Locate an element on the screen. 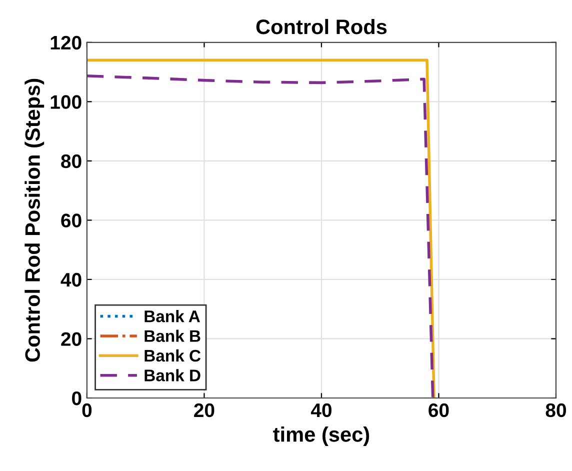 This screenshot has width=572, height=471. x-tick-label: 20 is located at coordinates (204, 410).